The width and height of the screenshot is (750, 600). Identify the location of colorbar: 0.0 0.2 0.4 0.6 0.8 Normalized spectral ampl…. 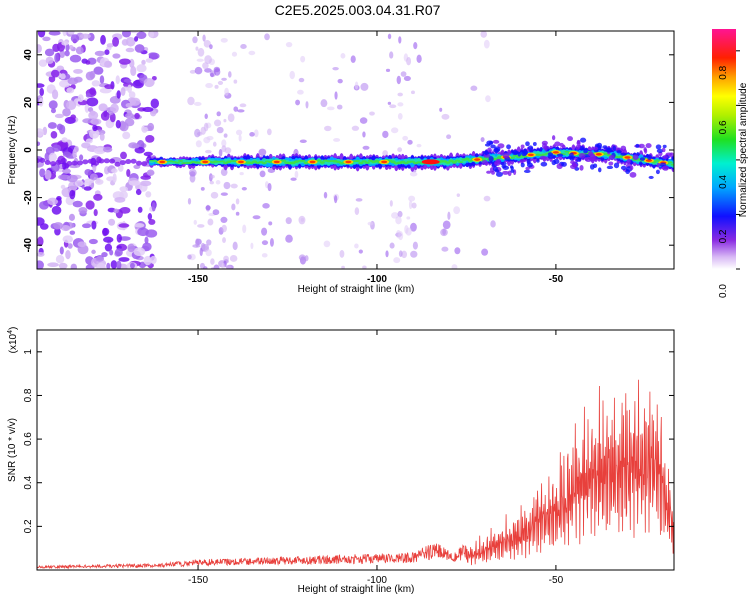
(730, 163).